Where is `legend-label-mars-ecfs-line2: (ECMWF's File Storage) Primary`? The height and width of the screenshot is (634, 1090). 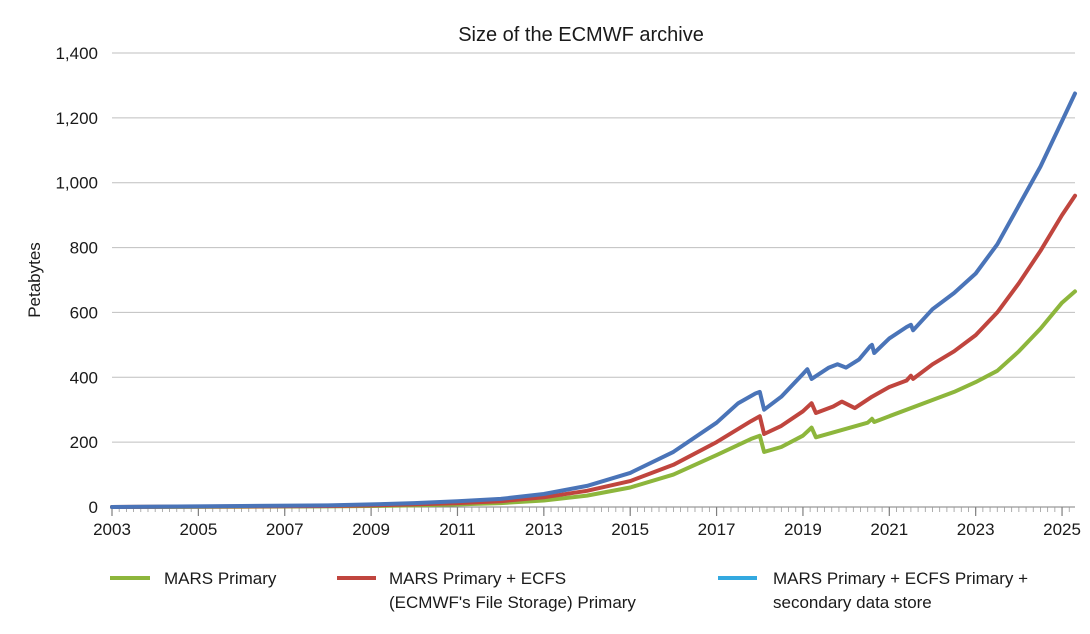 legend-label-mars-ecfs-line2: (ECMWF's File Storage) Primary is located at coordinates (512, 602).